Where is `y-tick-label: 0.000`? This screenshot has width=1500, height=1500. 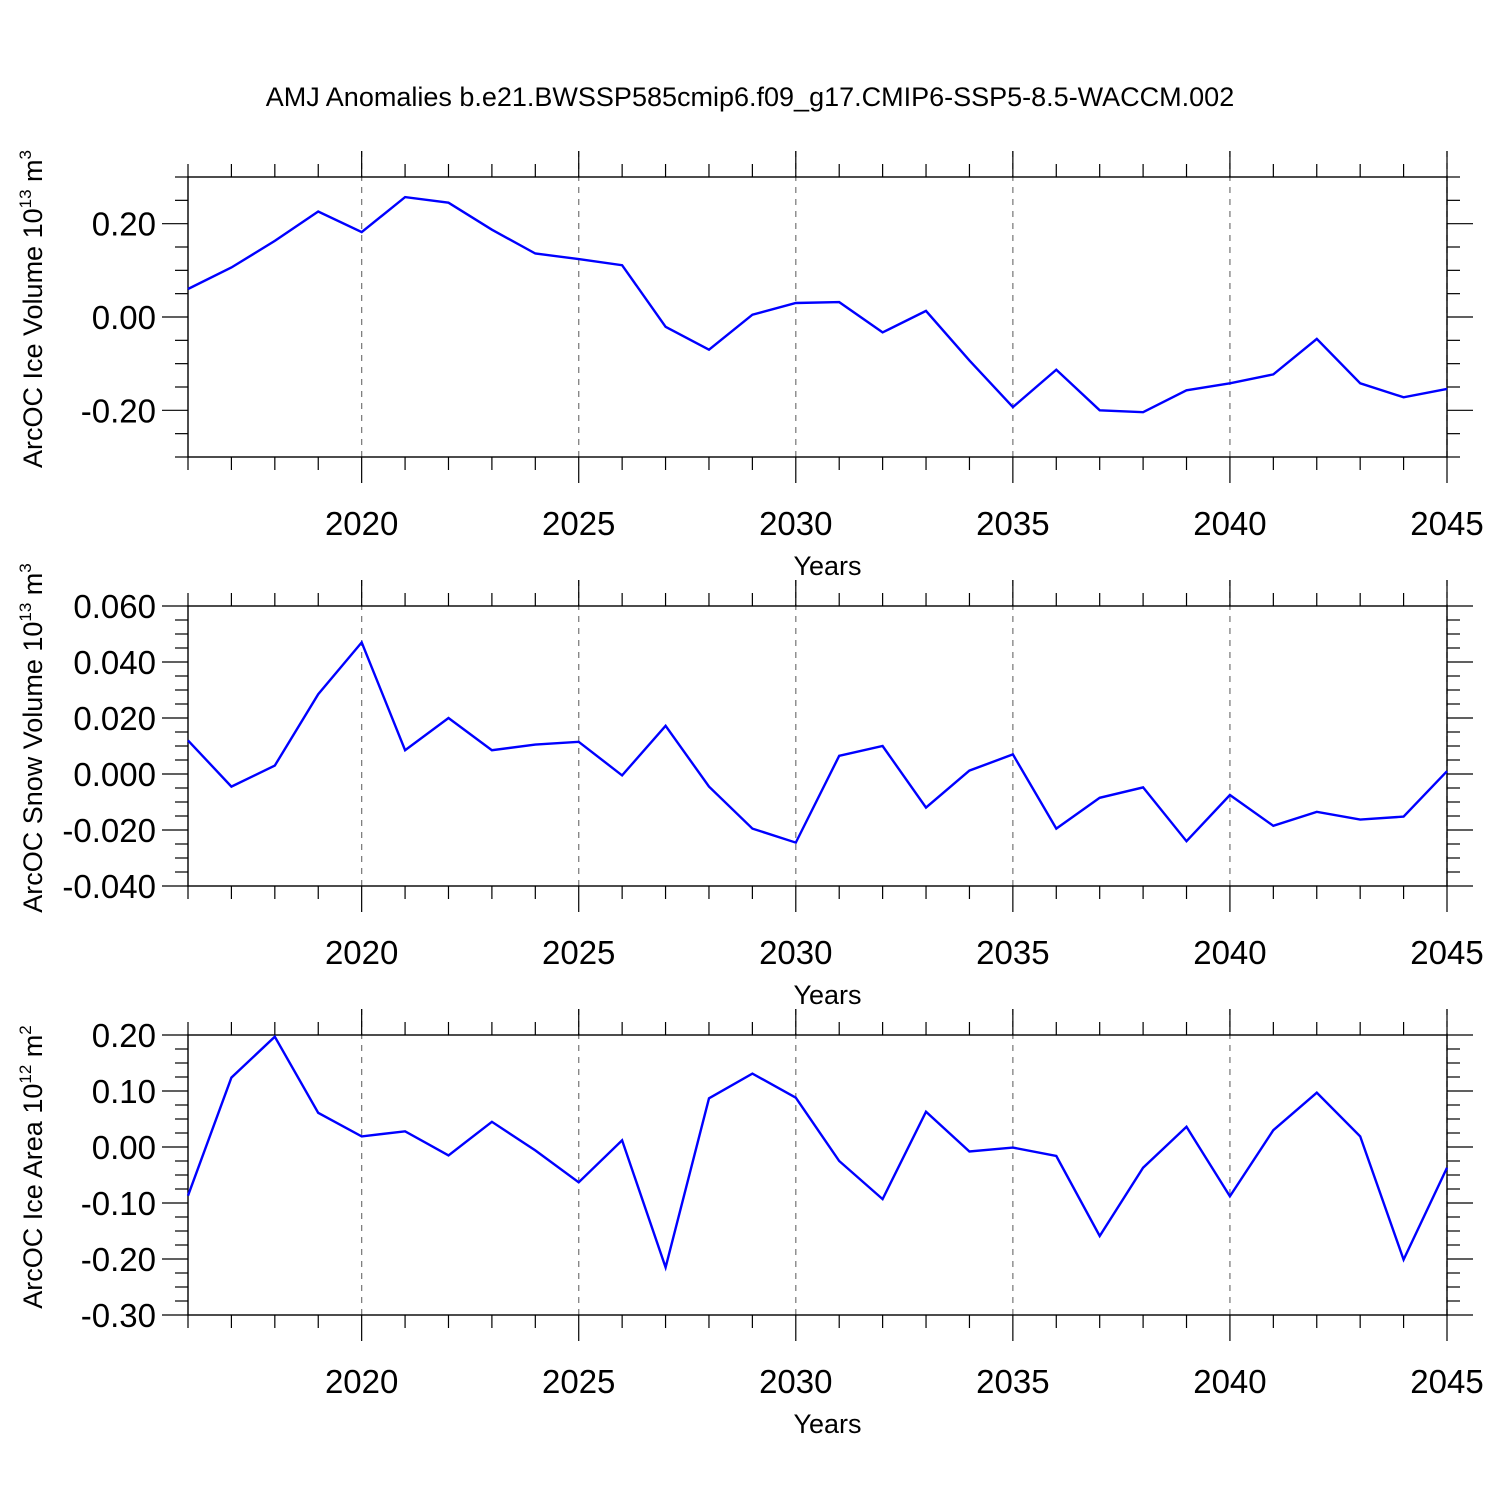 y-tick-label: 0.000 is located at coordinates (114, 774).